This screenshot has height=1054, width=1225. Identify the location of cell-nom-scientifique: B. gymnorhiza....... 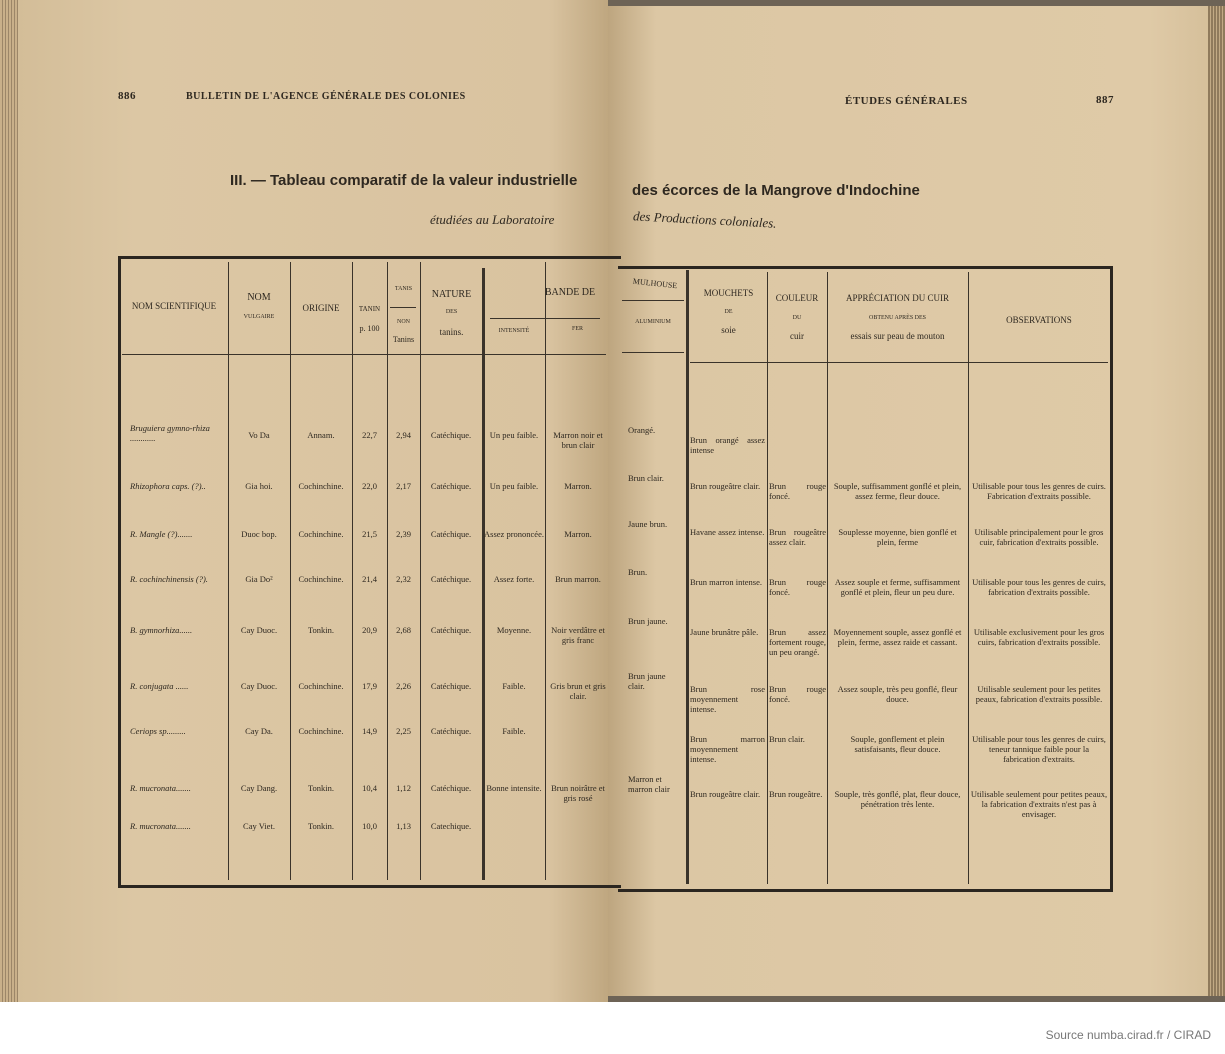
(161, 630).